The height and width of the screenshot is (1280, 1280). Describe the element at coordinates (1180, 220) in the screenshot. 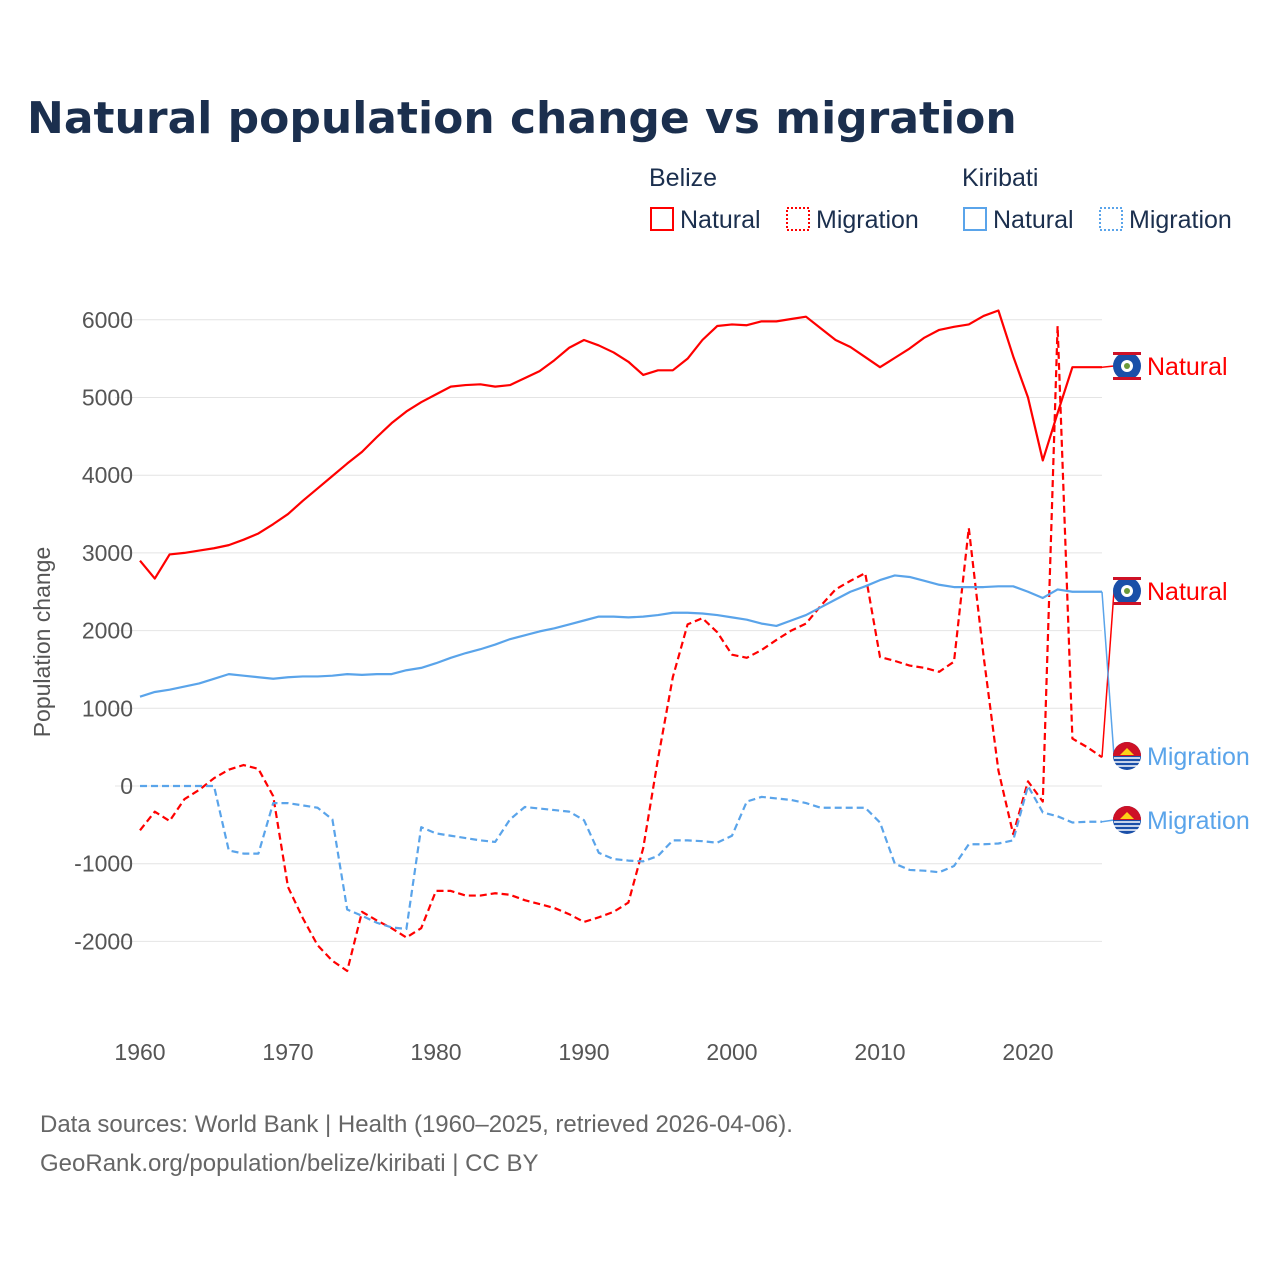

I see `legend-kiribati-migration: Migration` at that location.